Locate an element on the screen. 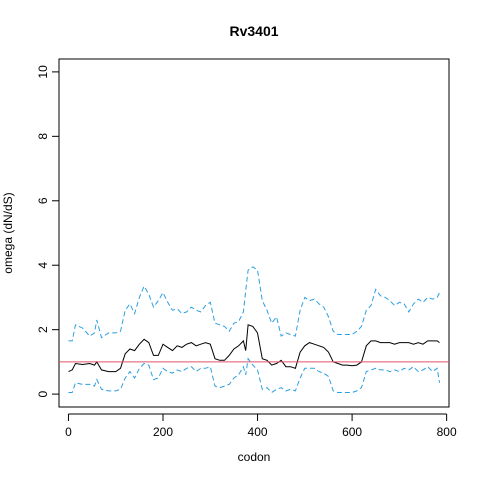 The width and height of the screenshot is (480, 480). x-tick-label: 400 is located at coordinates (258, 432).